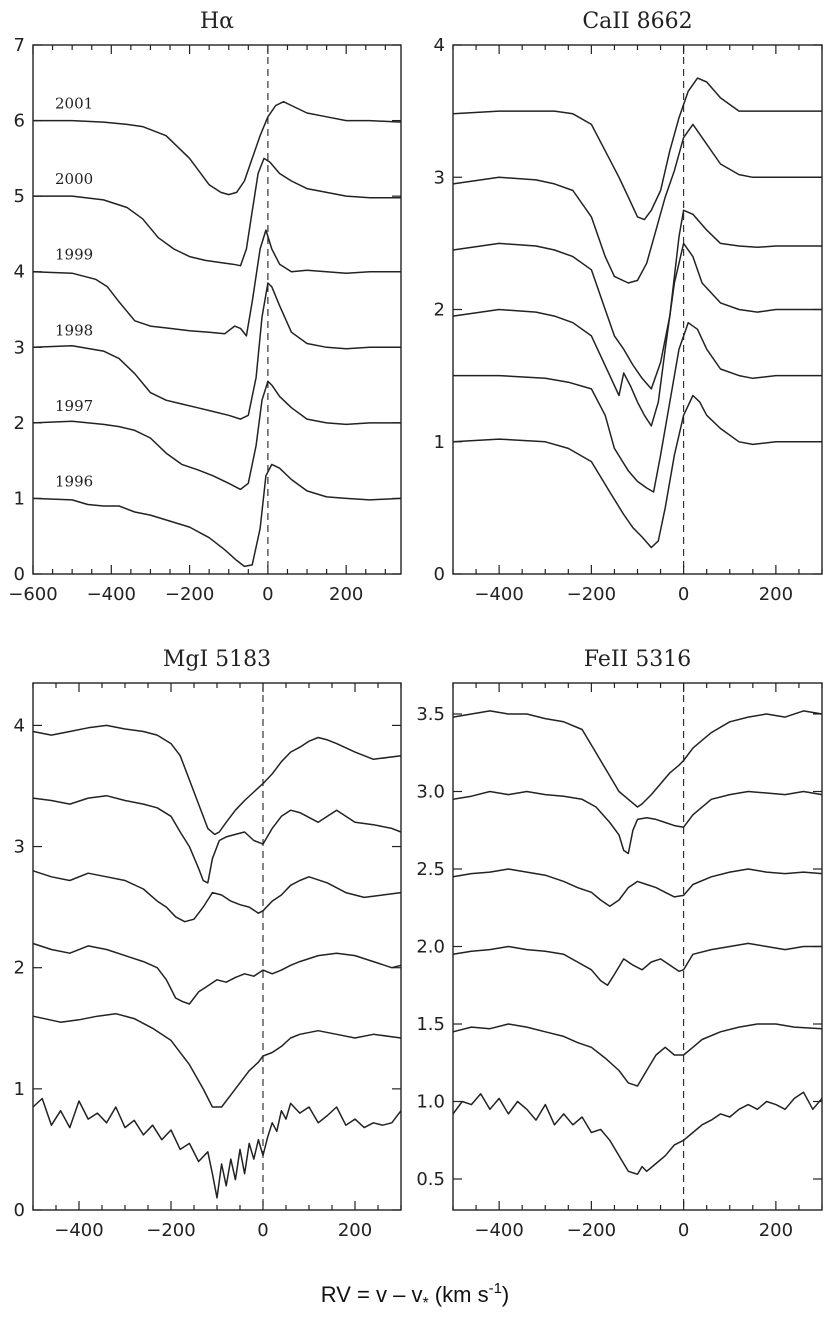 This screenshot has width=830, height=1332. Describe the element at coordinates (19, 196) in the screenshot. I see `y-tick-label: 5` at that location.